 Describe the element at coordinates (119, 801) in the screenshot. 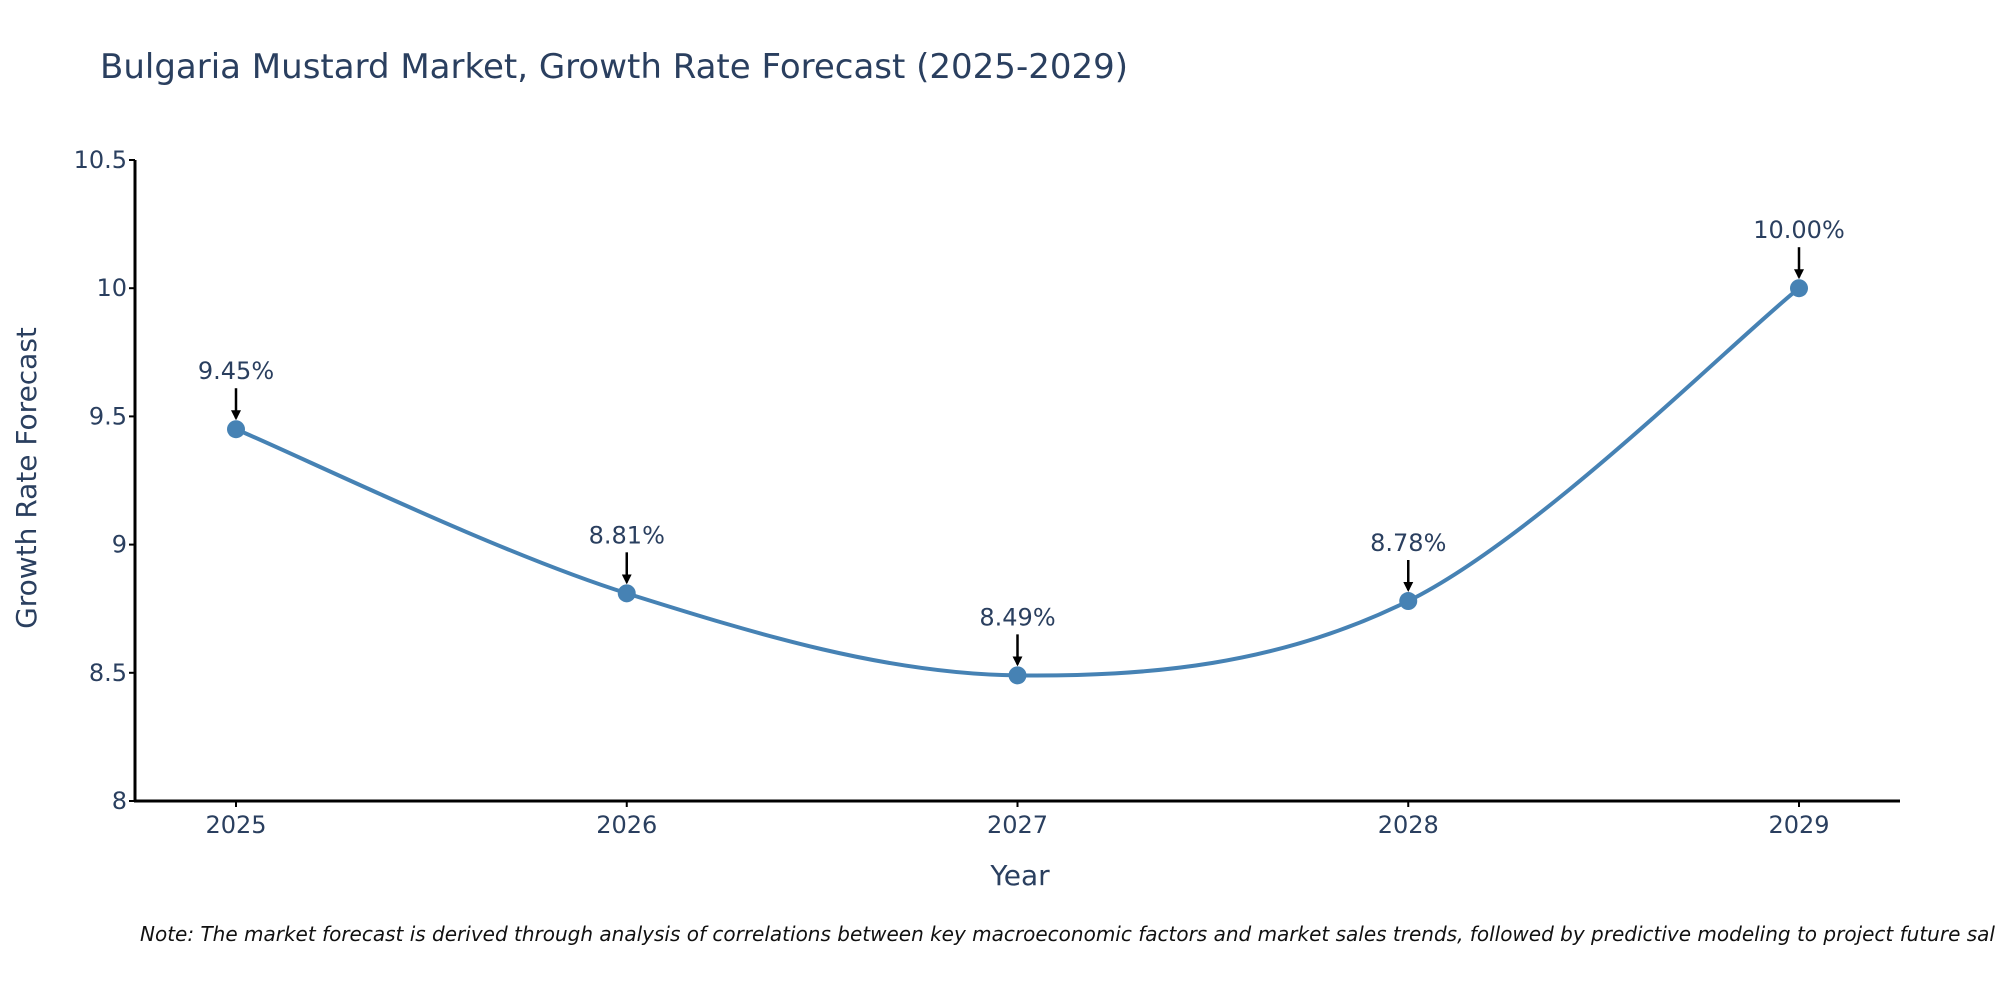

I see `y-tick-label: 8` at that location.